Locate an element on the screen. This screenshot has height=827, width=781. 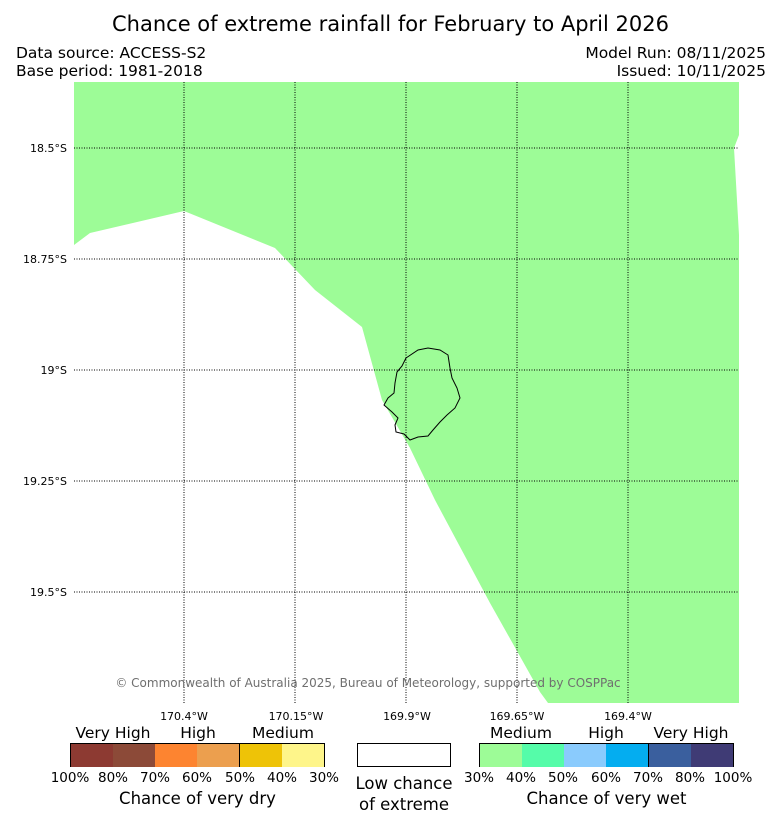
lon-label-170-4: 170.4°W is located at coordinates (184, 716).